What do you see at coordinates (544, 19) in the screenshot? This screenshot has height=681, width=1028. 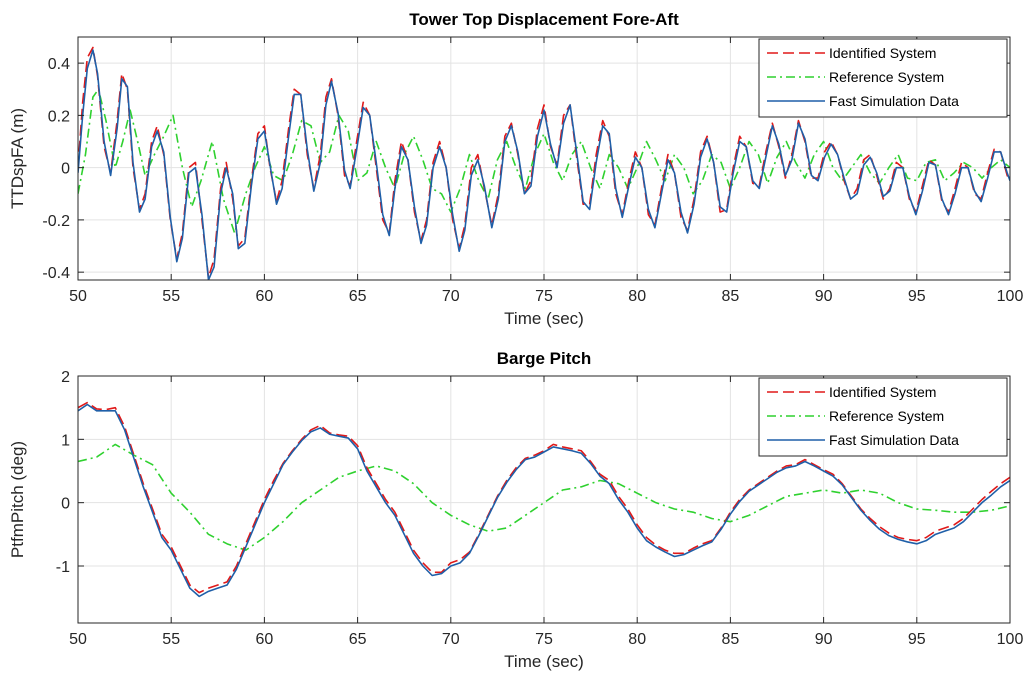 I see `chart-title: Tower Top Displacement Fore-Aft` at bounding box center [544, 19].